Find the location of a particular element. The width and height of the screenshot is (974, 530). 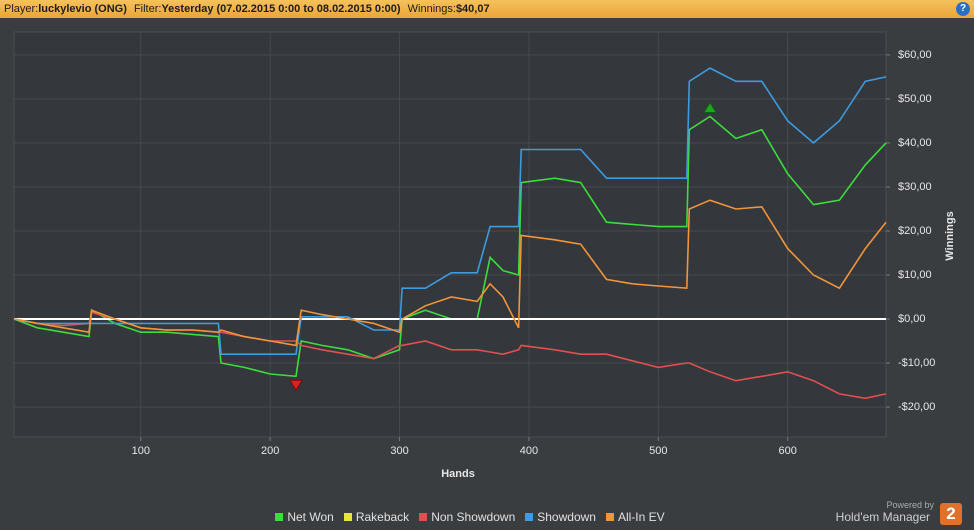

legend-item: Rakeback is located at coordinates (376, 517).